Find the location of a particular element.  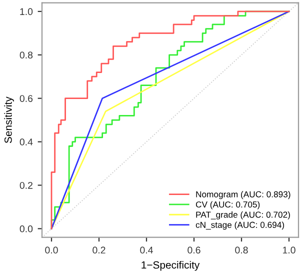

x-tick-label: 0.0 is located at coordinates (51, 250).